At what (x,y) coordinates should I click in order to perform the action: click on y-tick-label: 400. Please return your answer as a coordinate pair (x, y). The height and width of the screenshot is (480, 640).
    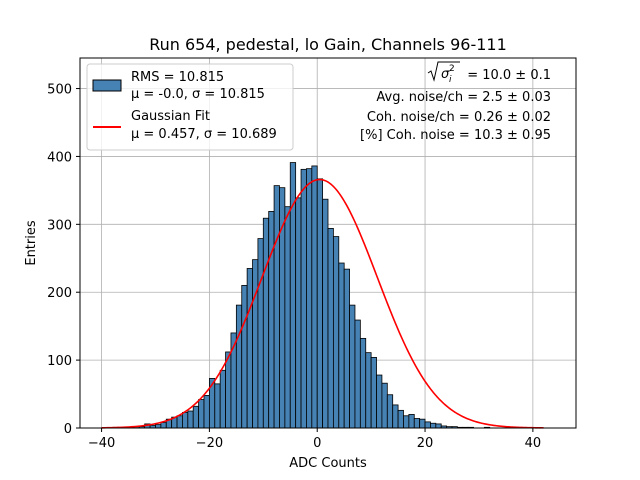
    Looking at the image, I should click on (59, 157).